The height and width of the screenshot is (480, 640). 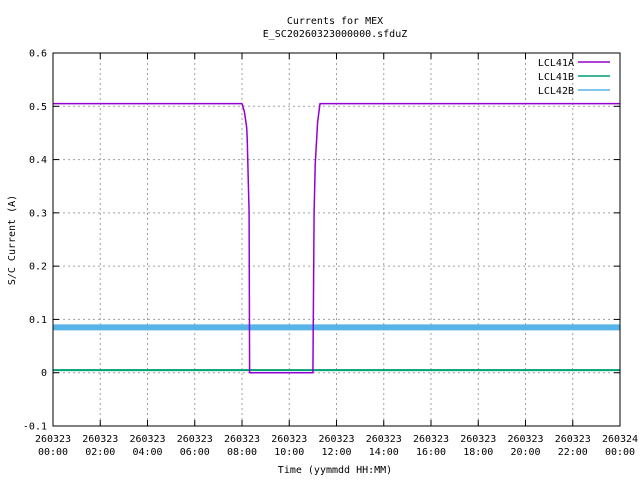 What do you see at coordinates (38, 107) in the screenshot?
I see `y-tick-label: 0.5` at bounding box center [38, 107].